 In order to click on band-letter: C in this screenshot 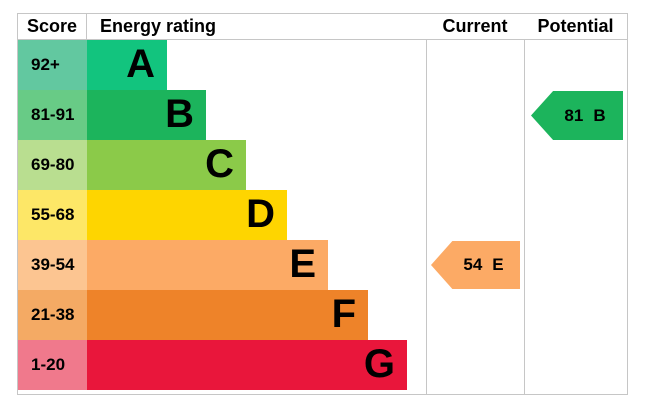, I will do `click(219, 164)`.